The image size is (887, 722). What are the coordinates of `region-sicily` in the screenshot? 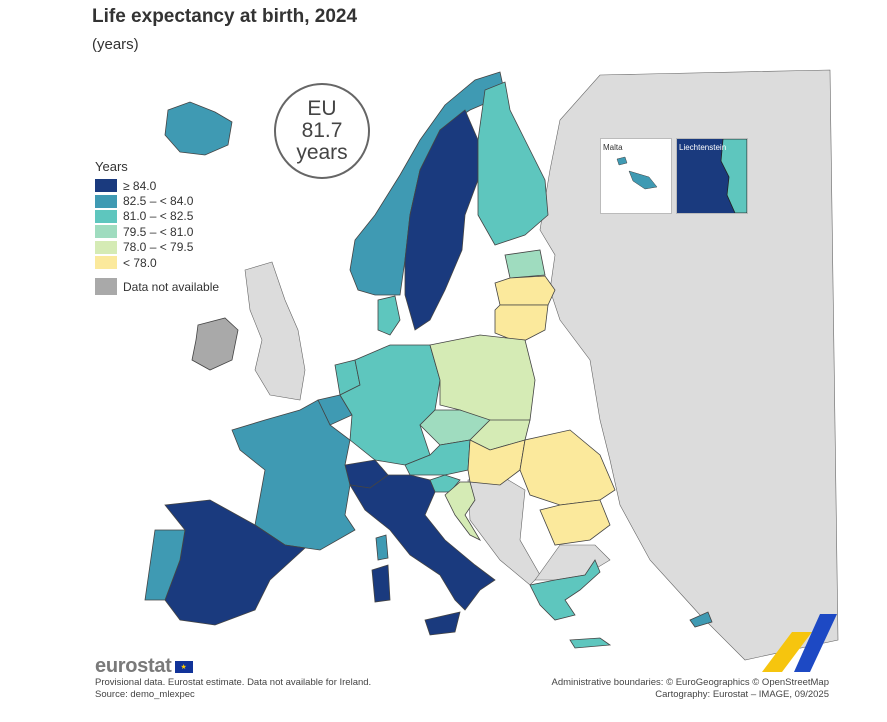 It's located at (442, 623).